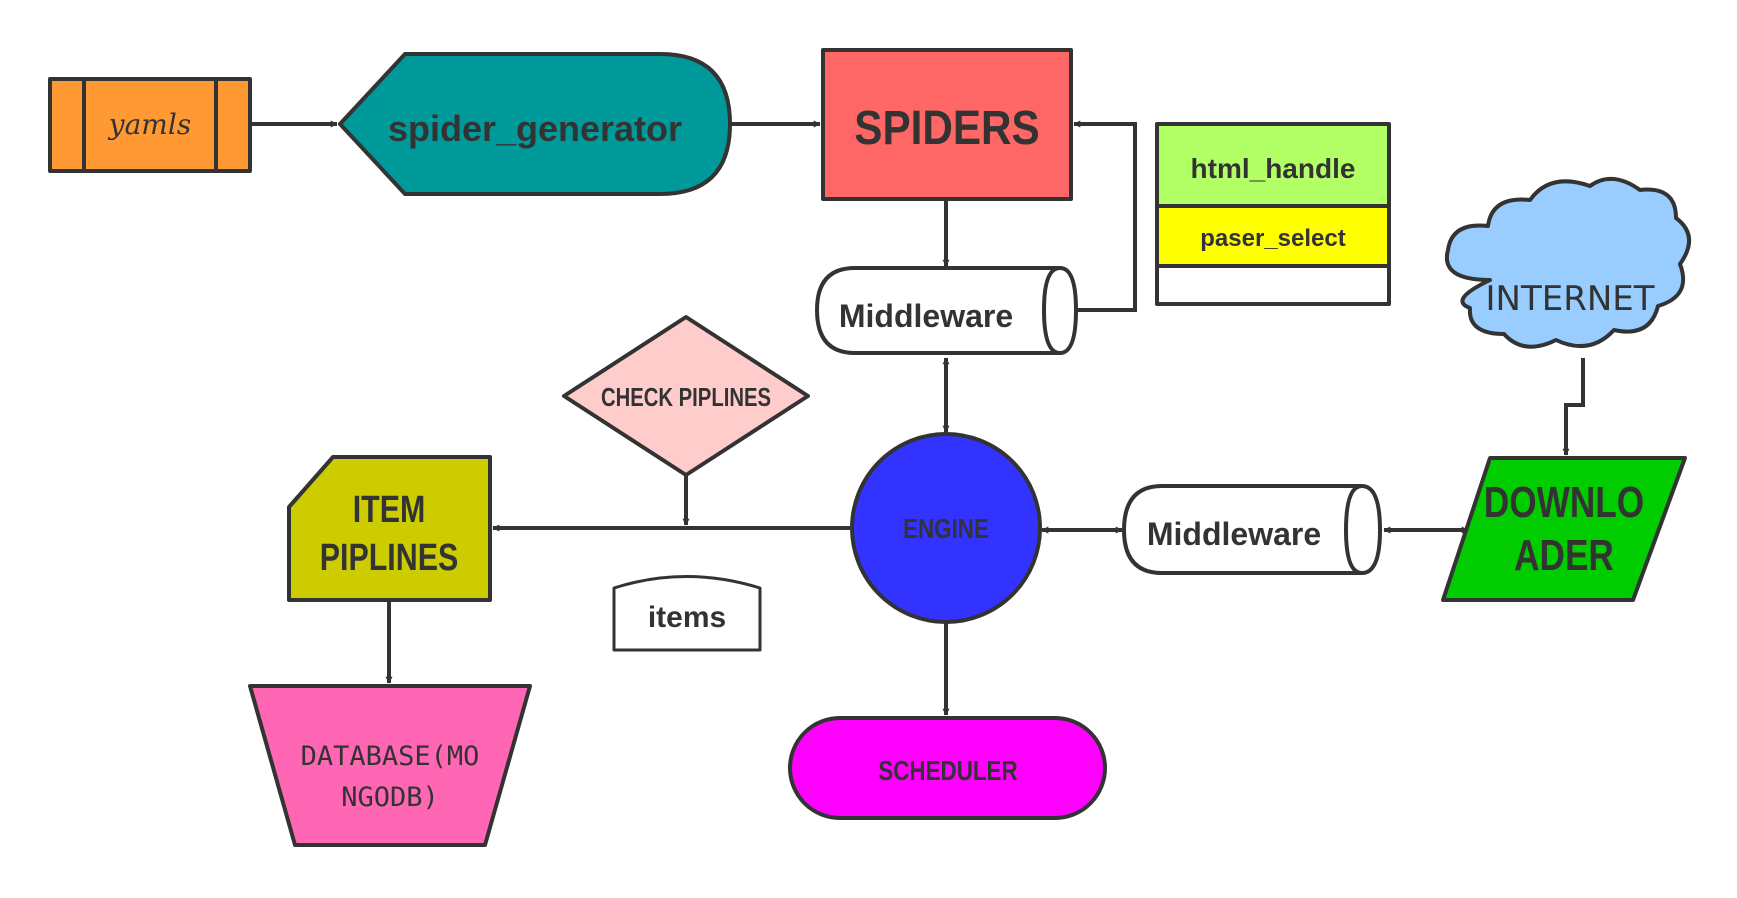 The width and height of the screenshot is (1737, 898). I want to click on empty-slot-shape, so click(1273, 285).